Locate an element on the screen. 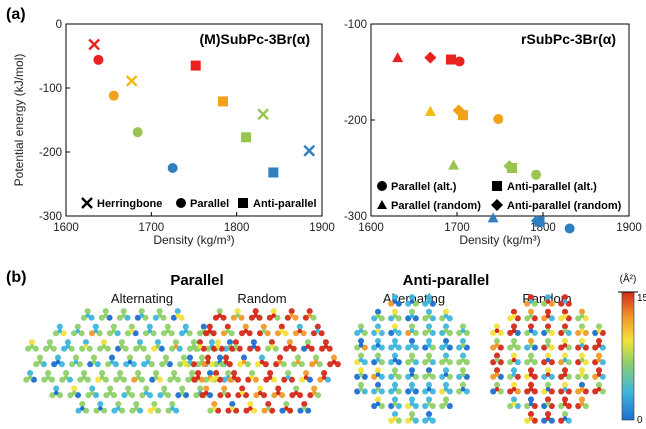  legend-label: Parallel (random) is located at coordinates (436, 206).